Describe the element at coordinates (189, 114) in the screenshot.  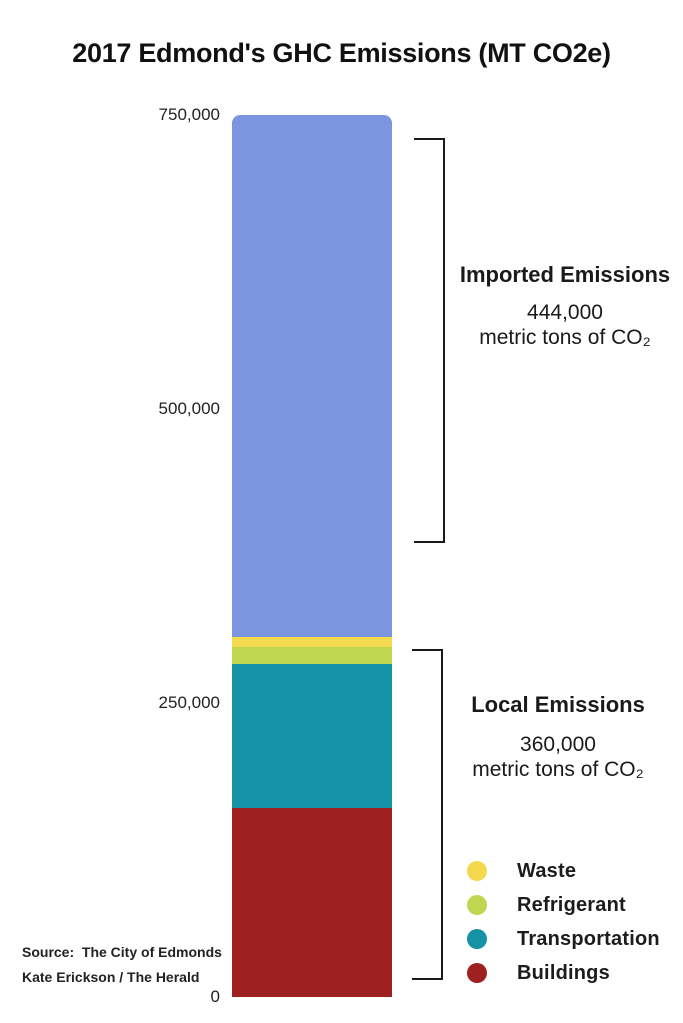
I see `y-tick-label: 750,000` at that location.